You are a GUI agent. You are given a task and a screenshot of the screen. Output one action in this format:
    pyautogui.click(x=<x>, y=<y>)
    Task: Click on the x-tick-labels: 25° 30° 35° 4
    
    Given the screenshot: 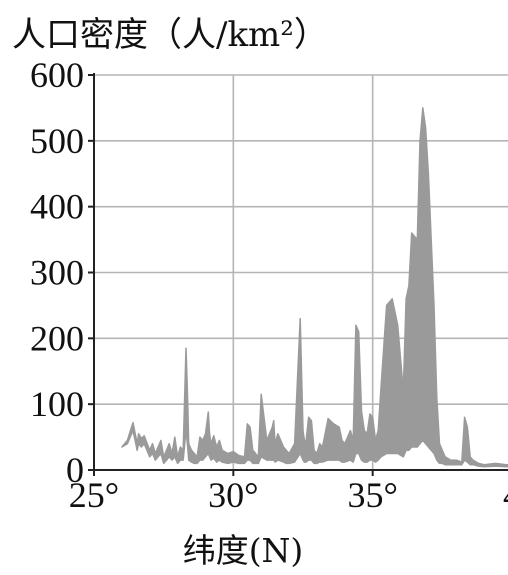 What is the action you would take?
    pyautogui.click(x=288, y=495)
    